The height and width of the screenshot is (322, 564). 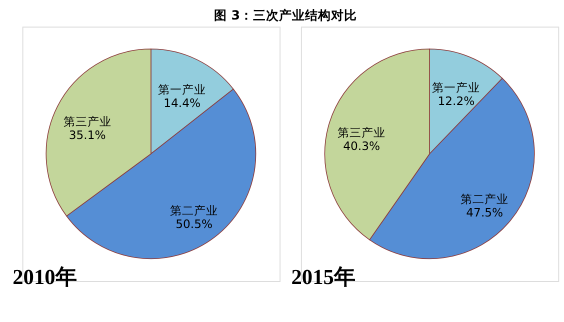 What do you see at coordinates (485, 213) in the screenshot?
I see `data-label: 47.5%` at bounding box center [485, 213].